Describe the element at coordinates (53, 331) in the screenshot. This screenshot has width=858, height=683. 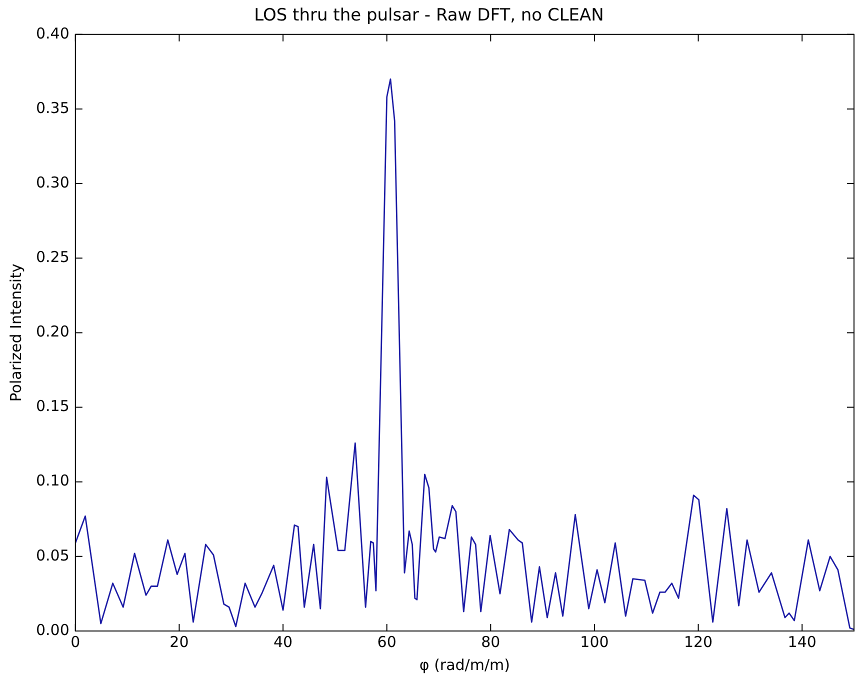
I see `y-tick-label: 0.20` at that location.